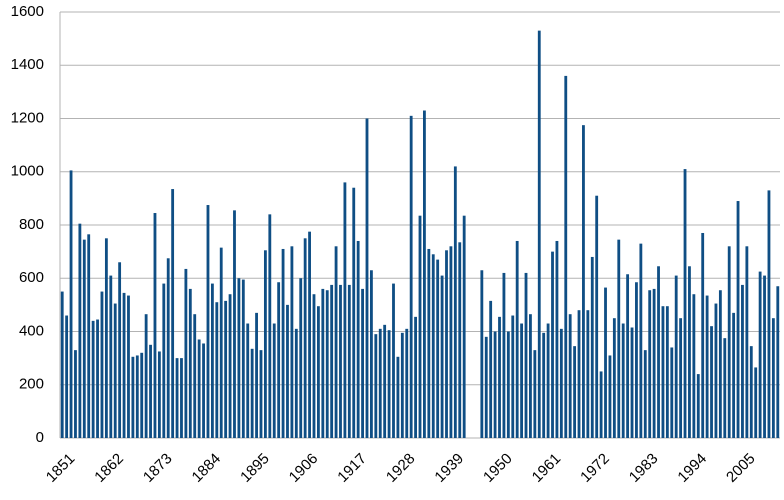  I want to click on y-tick-label: 400, so click(31, 330).